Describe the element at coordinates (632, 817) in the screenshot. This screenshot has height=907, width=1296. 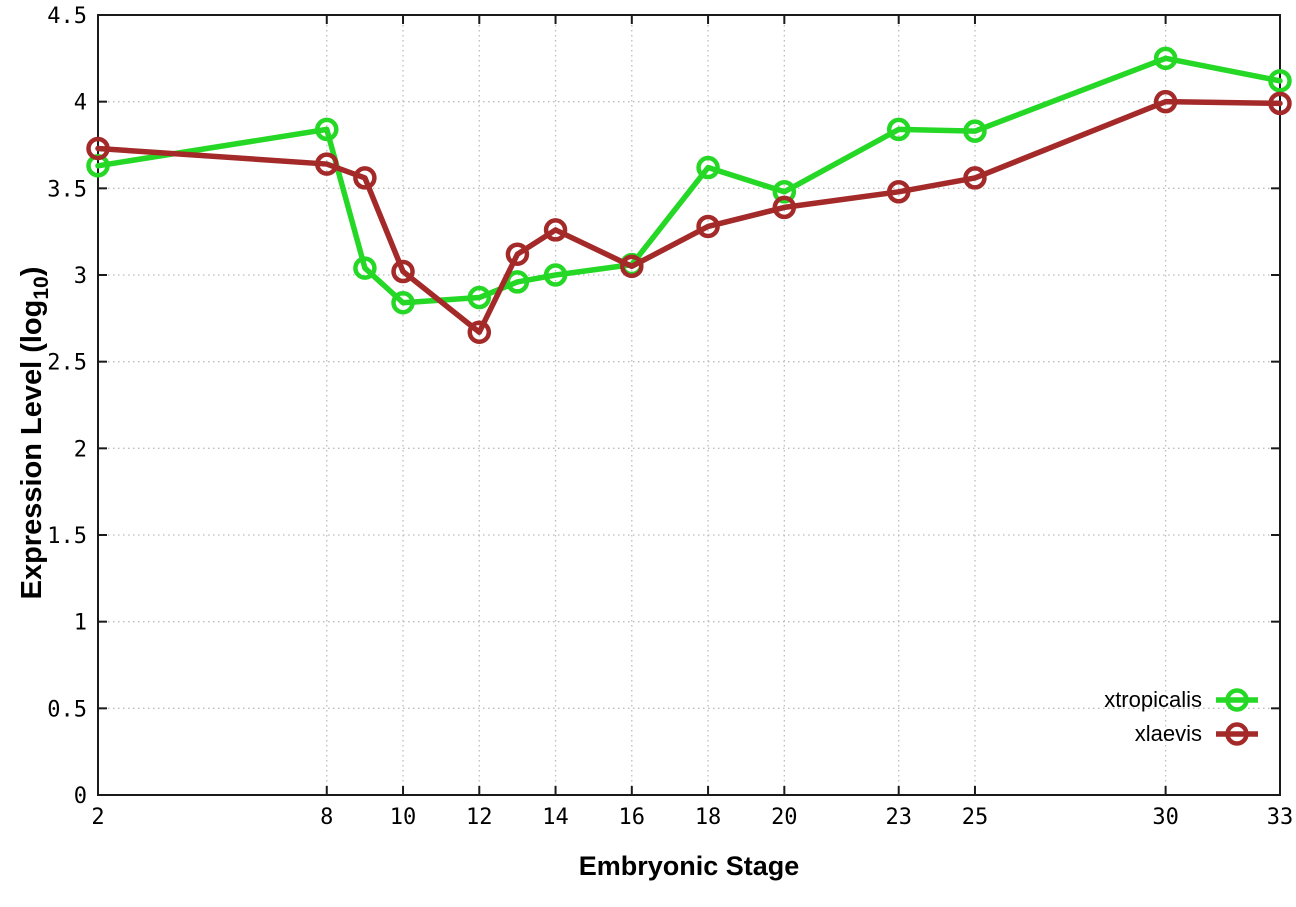
I see `x-tick-label: 16` at that location.